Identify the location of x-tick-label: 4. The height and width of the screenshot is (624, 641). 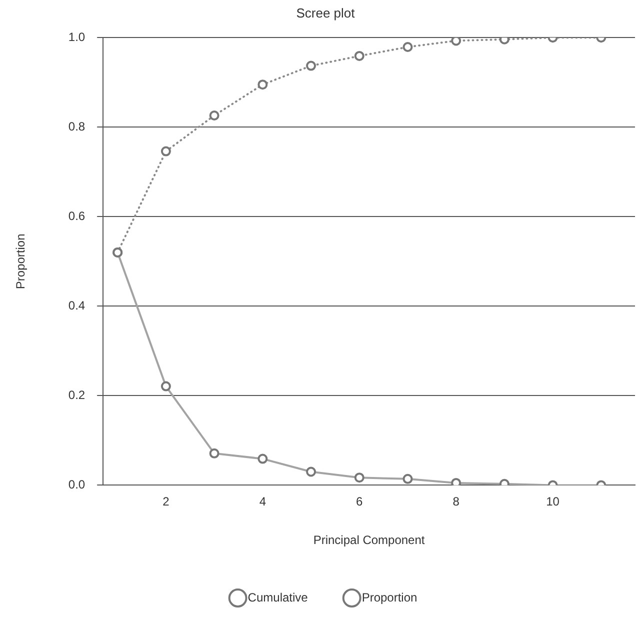
(262, 501).